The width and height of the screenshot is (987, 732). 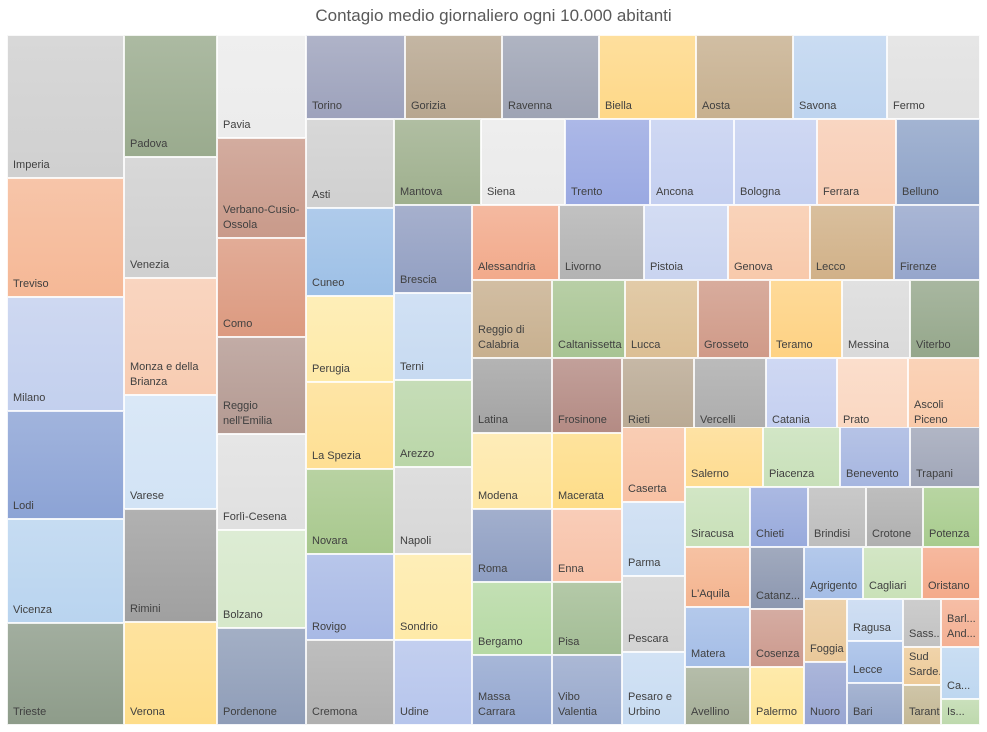 I want to click on treemap-tile-latina: Latina, so click(x=512, y=395).